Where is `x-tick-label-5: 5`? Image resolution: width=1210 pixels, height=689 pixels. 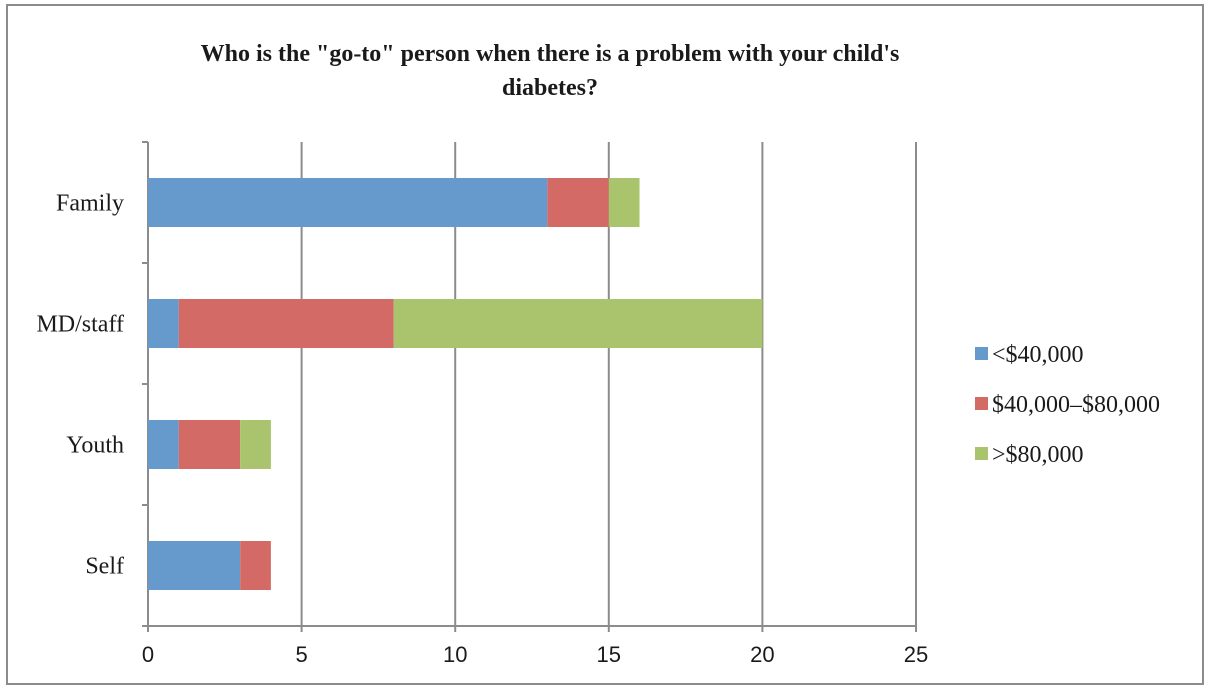
x-tick-label-5: 5 is located at coordinates (301, 654).